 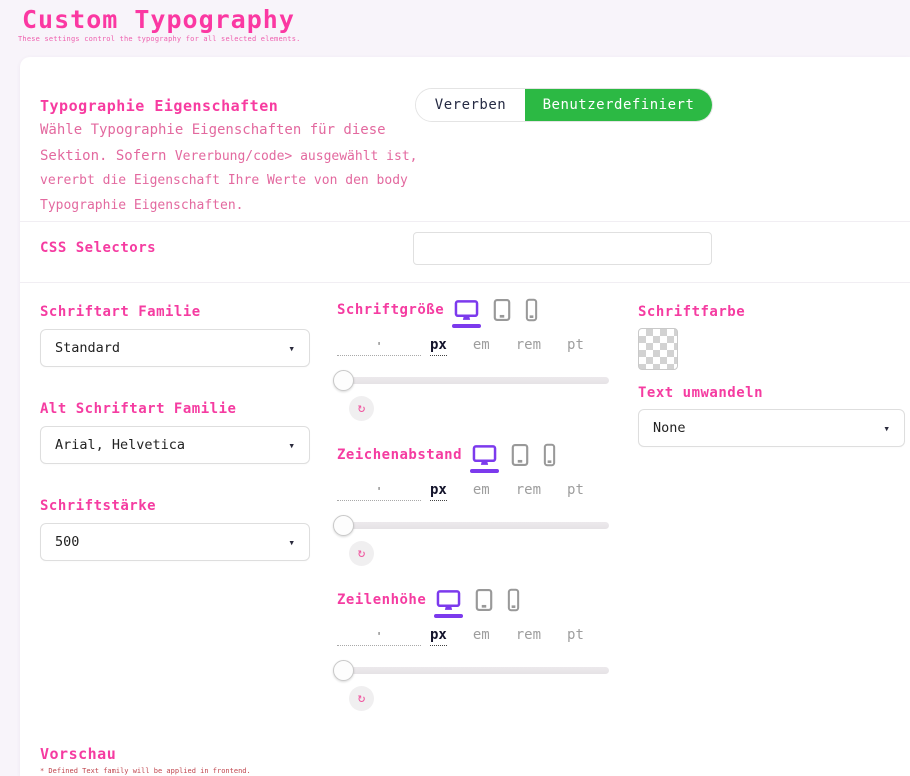 What do you see at coordinates (159, 106) in the screenshot?
I see `typography-properties-heading: Typographie Eigenschaften` at bounding box center [159, 106].